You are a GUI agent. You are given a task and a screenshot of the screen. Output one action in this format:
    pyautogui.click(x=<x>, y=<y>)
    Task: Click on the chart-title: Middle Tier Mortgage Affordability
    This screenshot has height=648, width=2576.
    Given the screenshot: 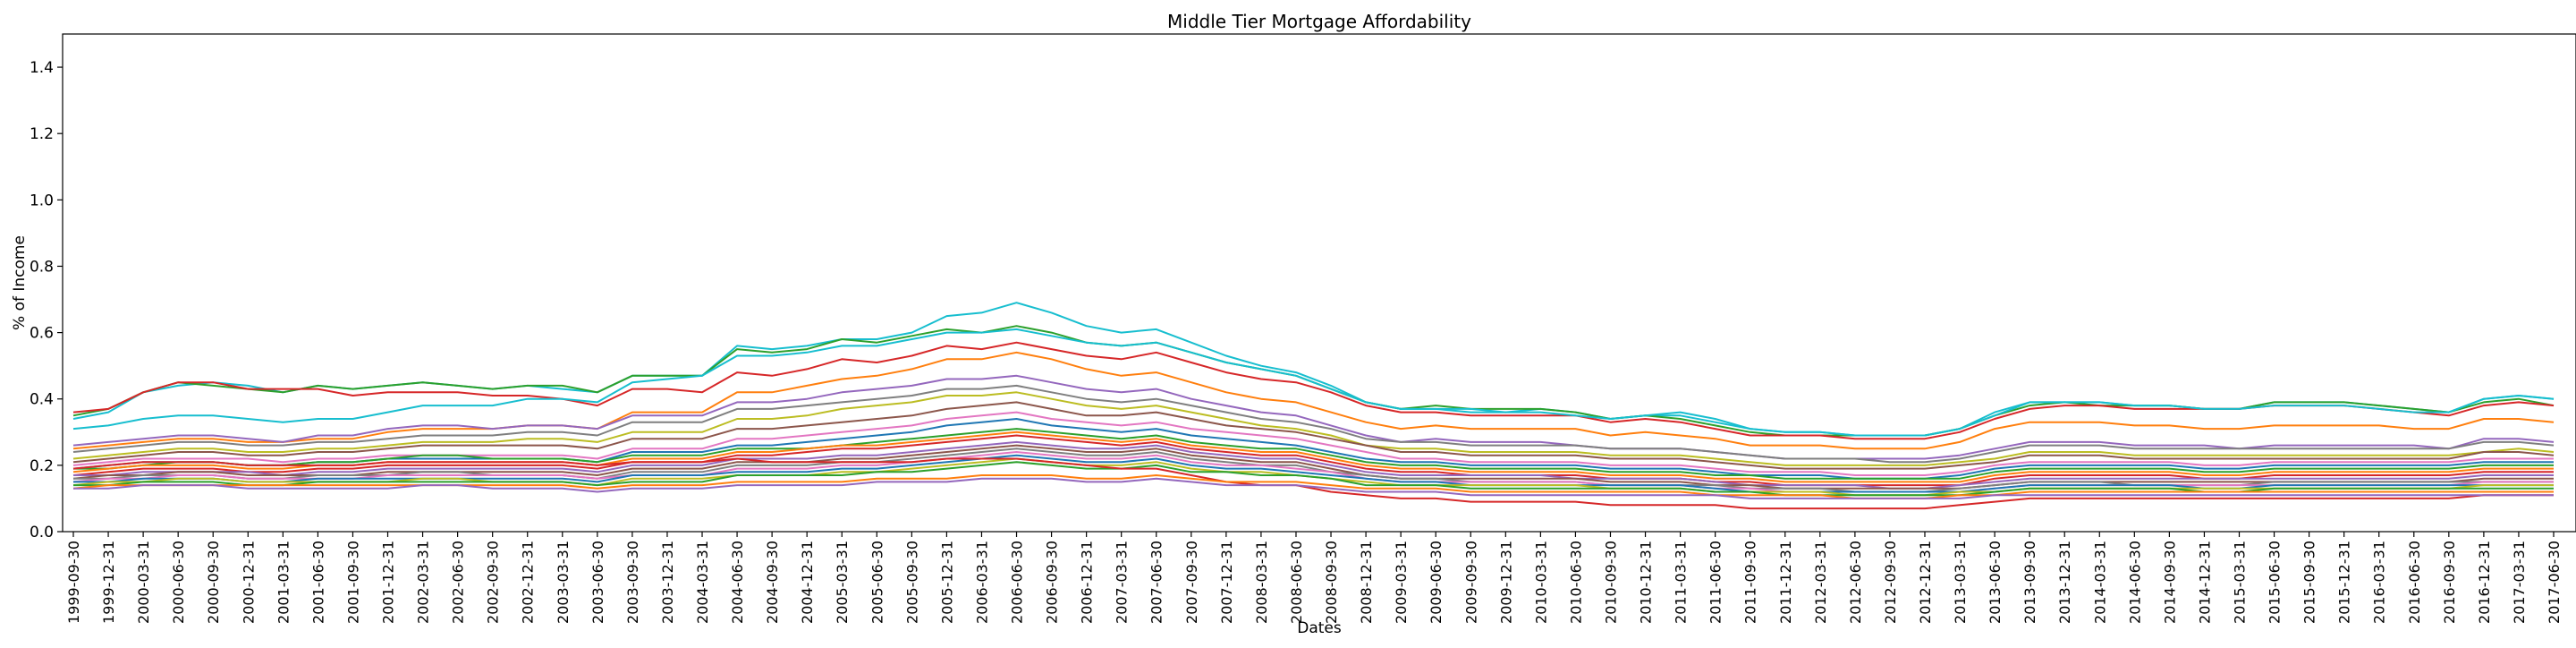 What is the action you would take?
    pyautogui.click(x=1319, y=22)
    